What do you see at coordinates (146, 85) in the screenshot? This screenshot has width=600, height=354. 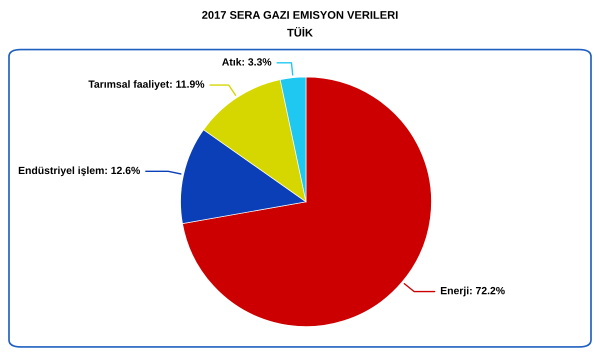 I see `slice-label: Tarımsal faaliyet: 11.9%` at bounding box center [146, 85].